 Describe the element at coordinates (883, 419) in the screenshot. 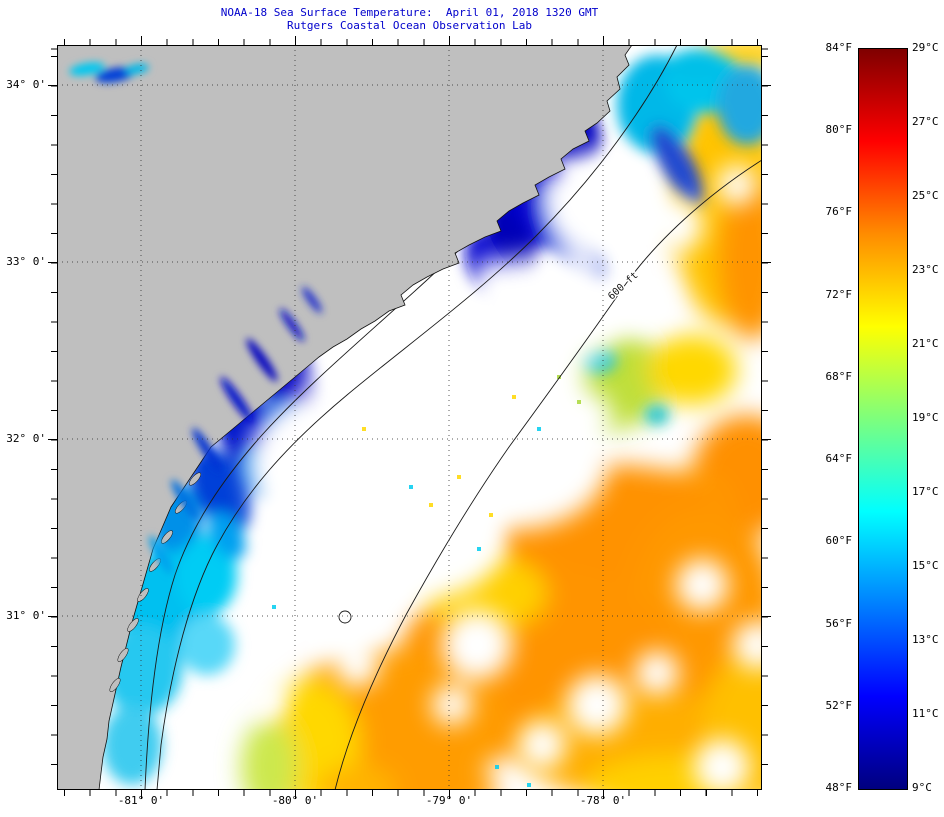

I see `temperature-colorbar` at that location.